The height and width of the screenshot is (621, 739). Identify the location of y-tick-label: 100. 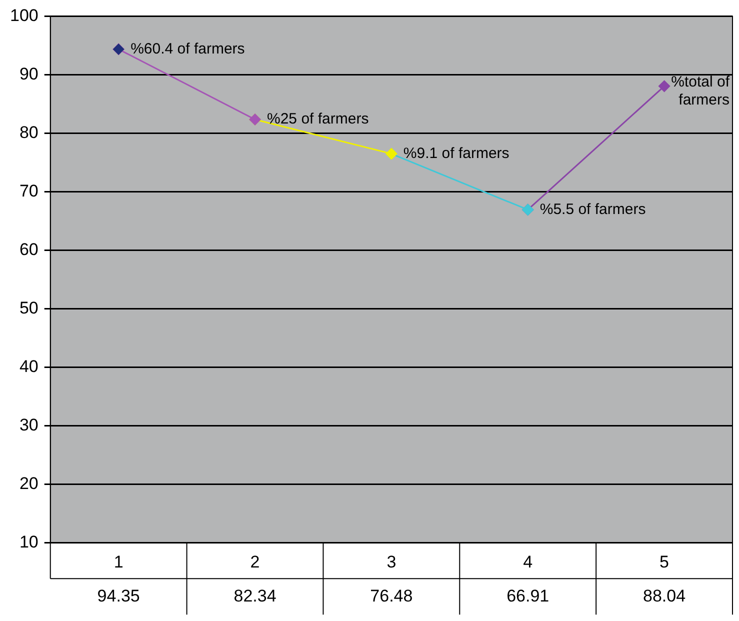
(24, 15).